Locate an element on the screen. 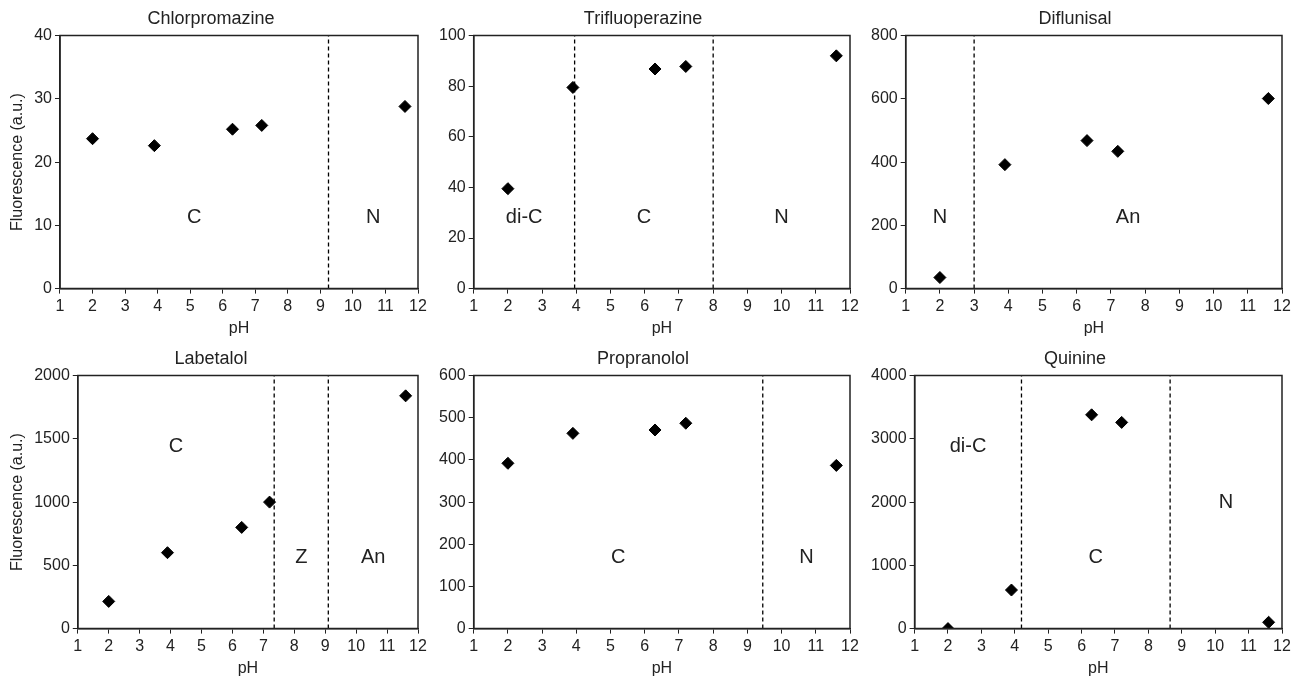  y-tick-label: 60 is located at coordinates (456, 136).